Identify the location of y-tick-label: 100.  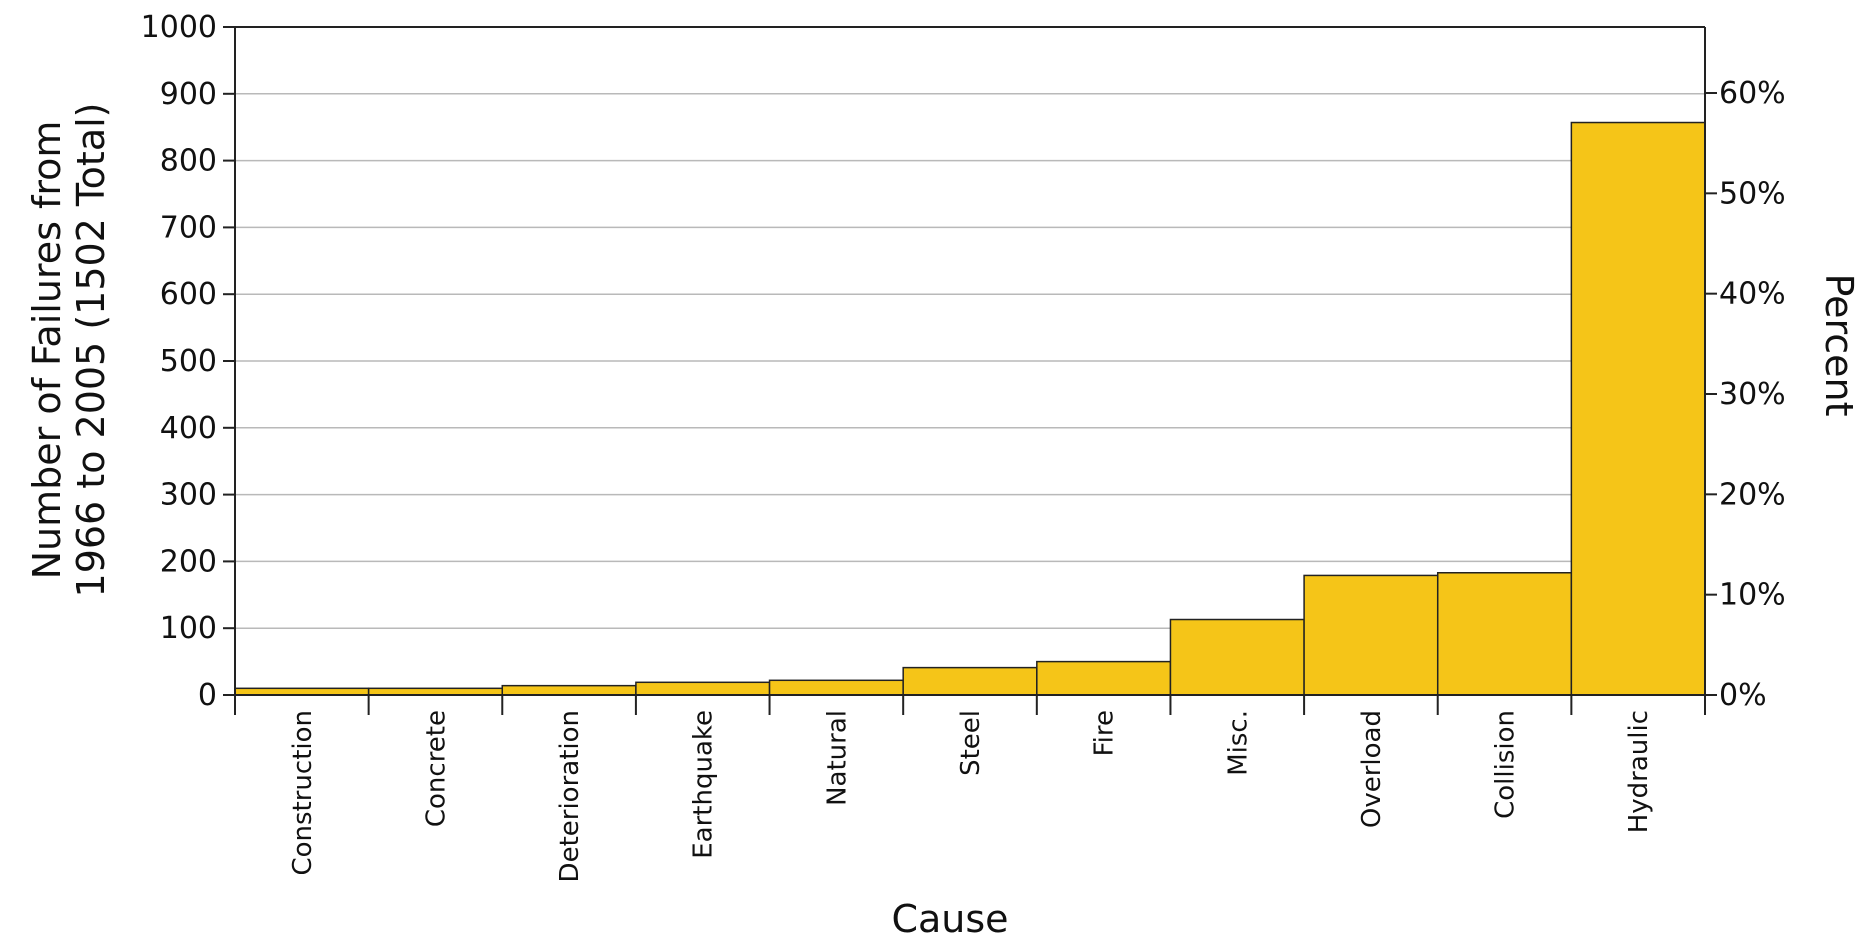
(188, 628).